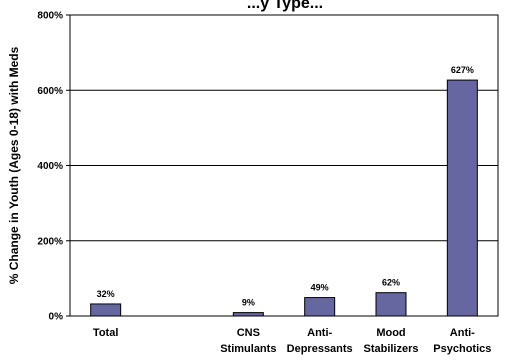 The height and width of the screenshot is (364, 514). Describe the element at coordinates (50, 241) in the screenshot. I see `y-tick-label: 200%` at that location.